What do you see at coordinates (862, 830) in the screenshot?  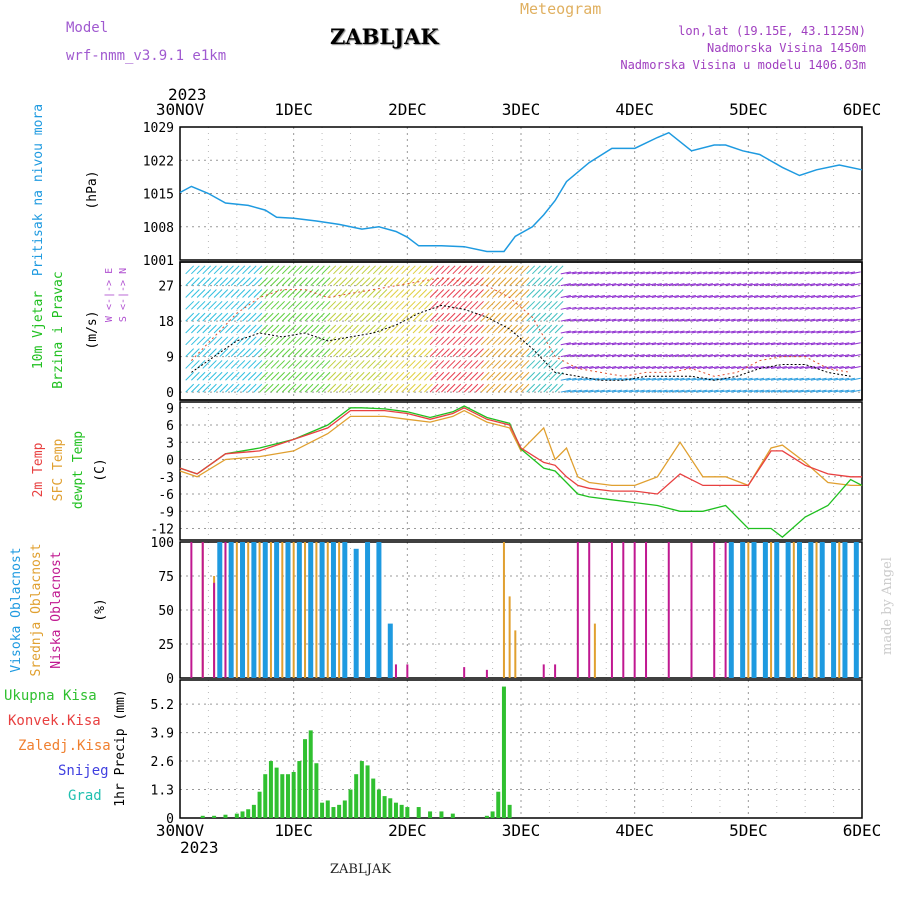 I see `time-label-bottom: 6DEC` at bounding box center [862, 830].